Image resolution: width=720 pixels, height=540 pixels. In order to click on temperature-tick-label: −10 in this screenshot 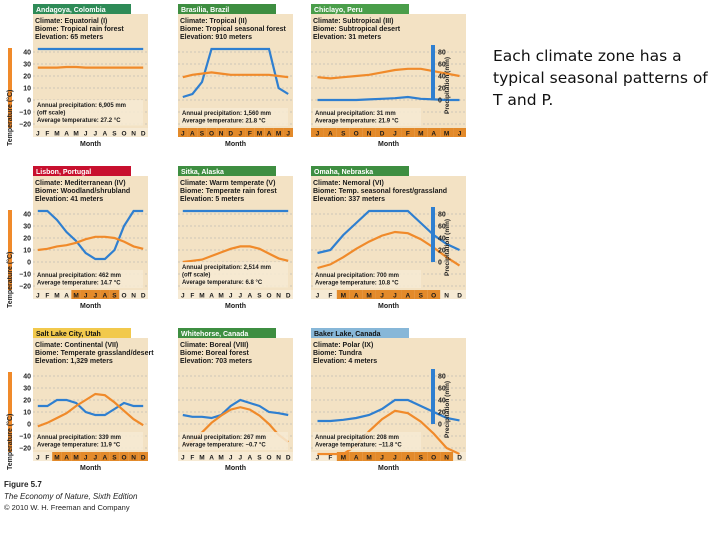, I will do `click(25, 275)`.